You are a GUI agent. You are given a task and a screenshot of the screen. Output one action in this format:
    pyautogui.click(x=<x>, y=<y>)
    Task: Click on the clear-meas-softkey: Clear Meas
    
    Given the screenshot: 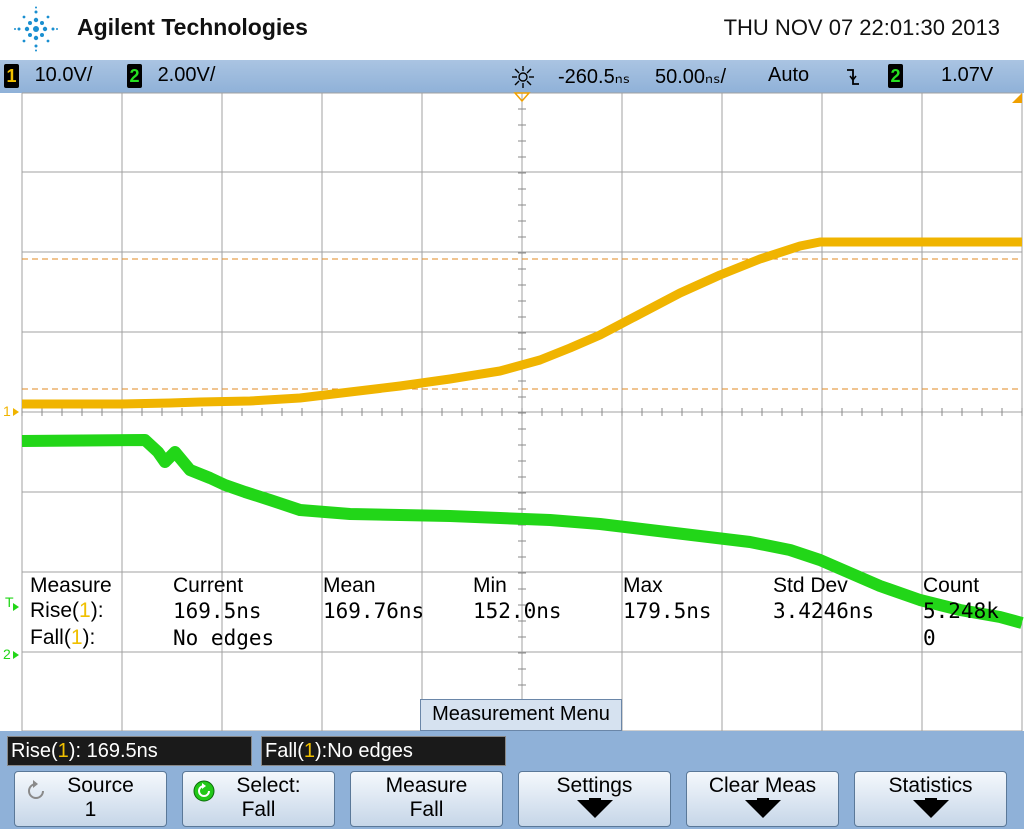 What is the action you would take?
    pyautogui.click(x=762, y=799)
    